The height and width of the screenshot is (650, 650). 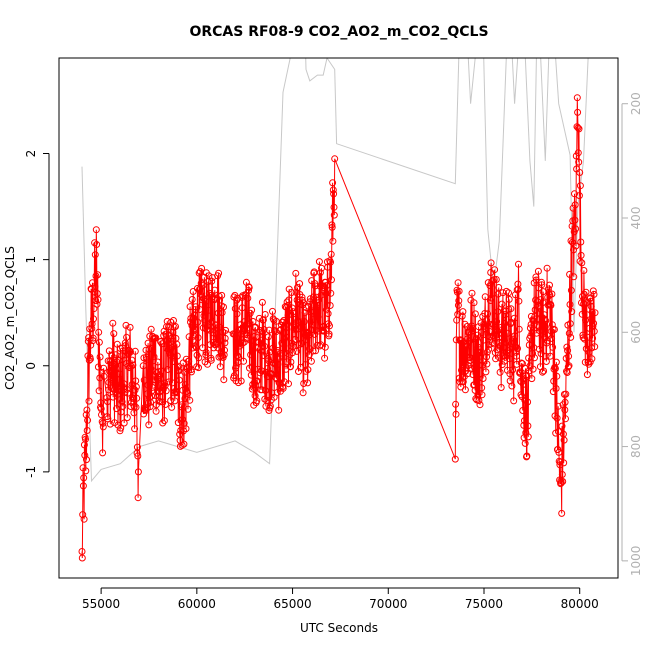 What do you see at coordinates (636, 103) in the screenshot?
I see `right-tick-label: 200` at bounding box center [636, 103].